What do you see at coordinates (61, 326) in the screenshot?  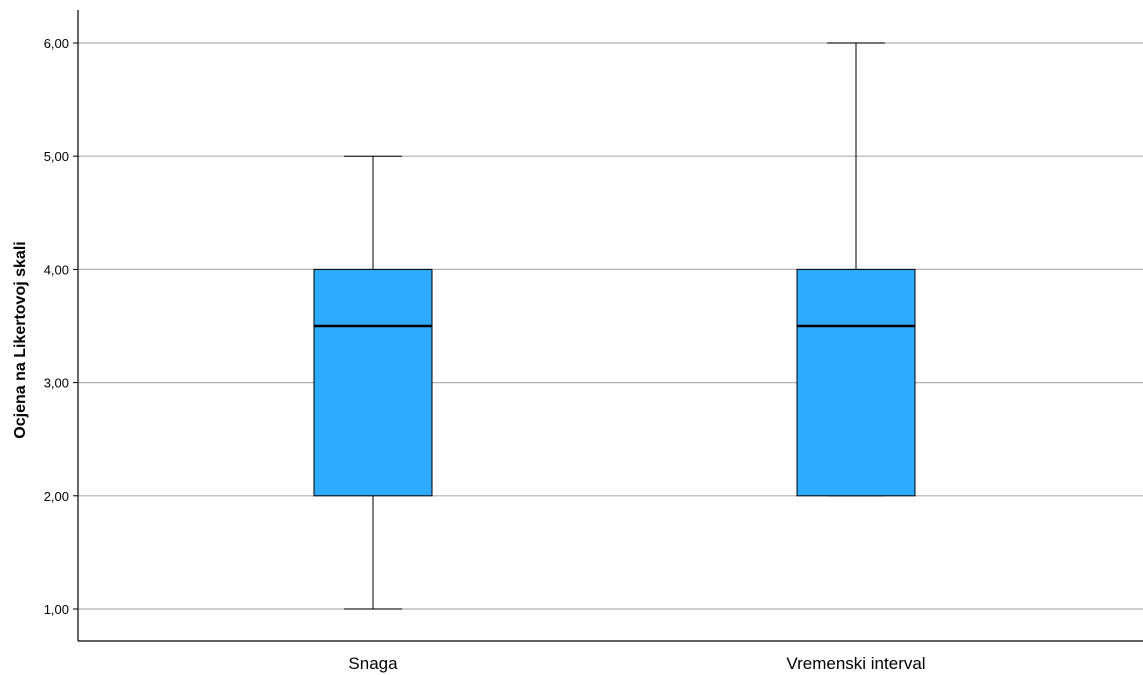 I see `y-tick-layer: 1,00 2,00 3,00 4,00 5,00 6,00` at bounding box center [61, 326].